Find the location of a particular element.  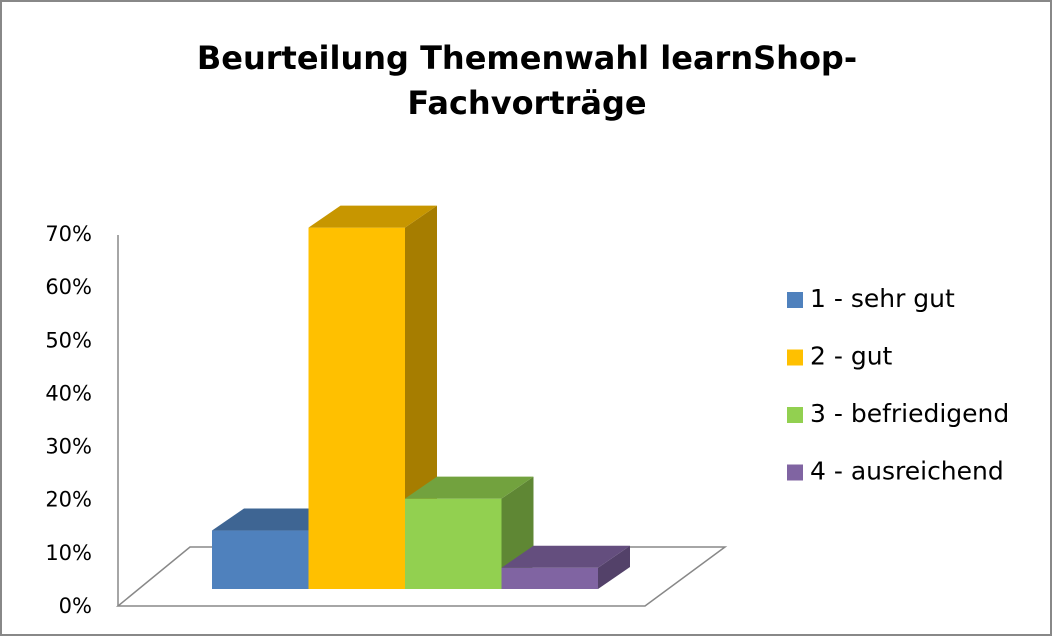

floor is located at coordinates (421, 576).